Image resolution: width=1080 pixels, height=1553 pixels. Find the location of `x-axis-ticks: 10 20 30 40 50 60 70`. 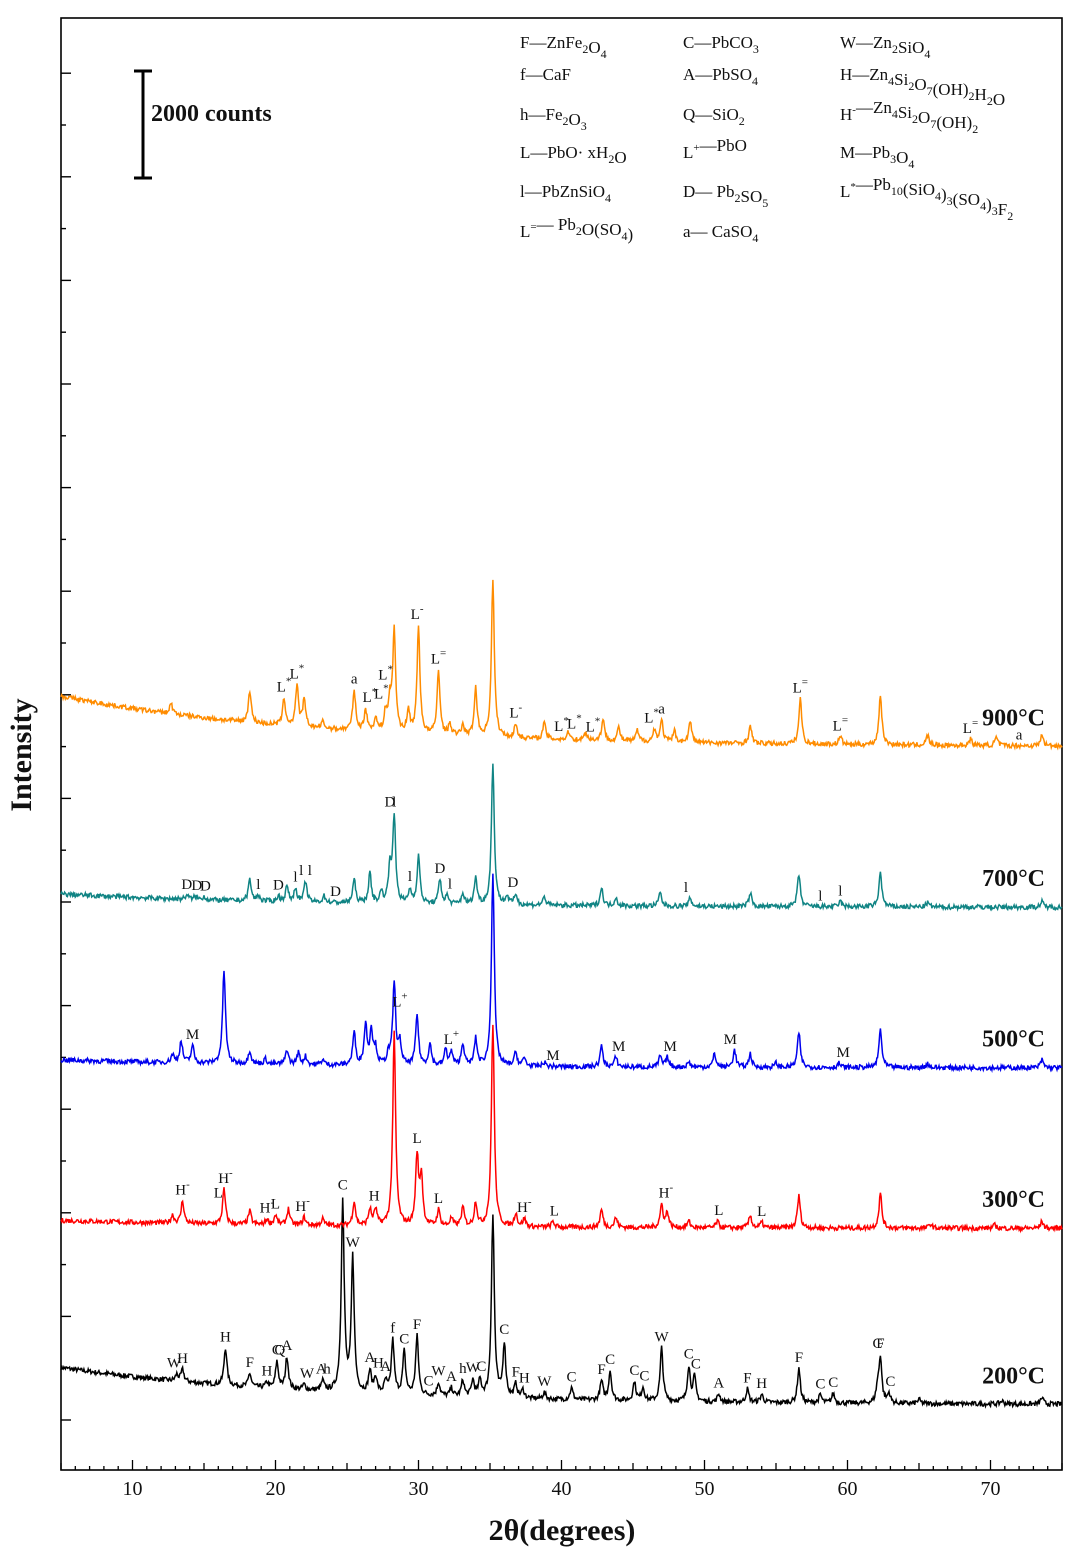

x-axis-ticks: 10 20 30 40 50 60 70 is located at coordinates (561, 1480).